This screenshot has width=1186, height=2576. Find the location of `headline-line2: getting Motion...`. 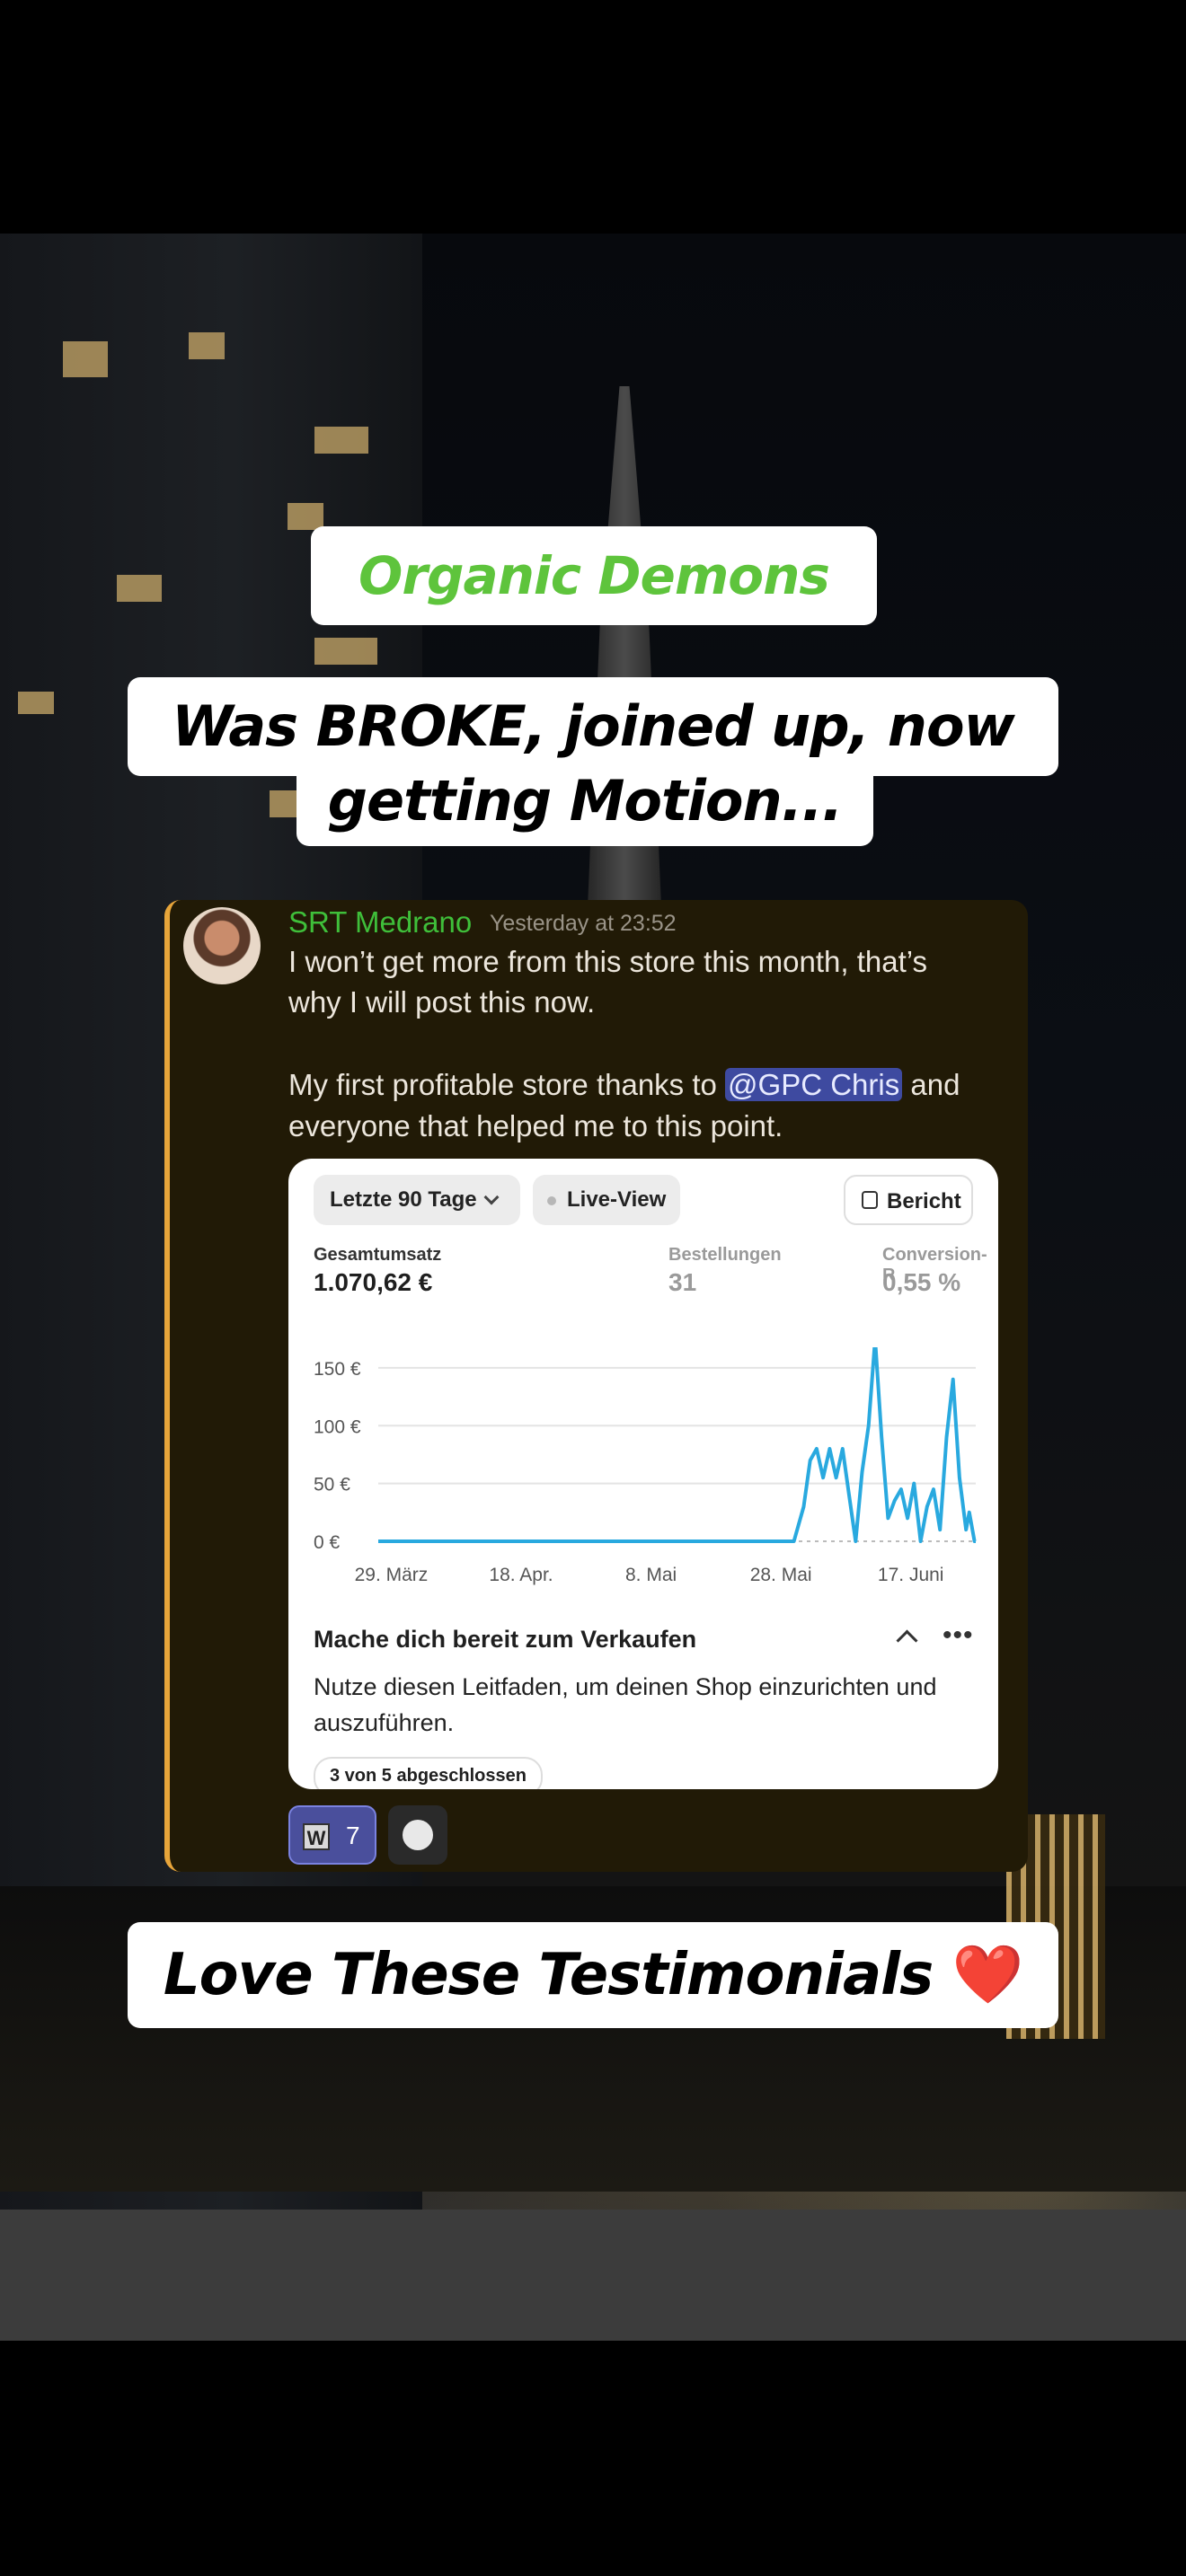

headline-line2: getting Motion... is located at coordinates (584, 803).